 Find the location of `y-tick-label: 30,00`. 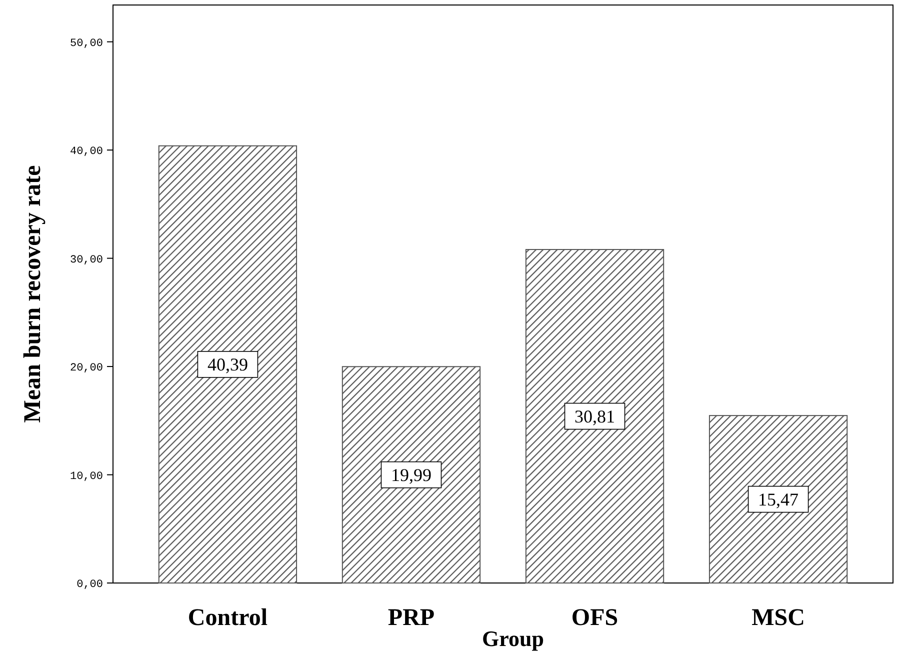

y-tick-label: 30,00 is located at coordinates (86, 260).